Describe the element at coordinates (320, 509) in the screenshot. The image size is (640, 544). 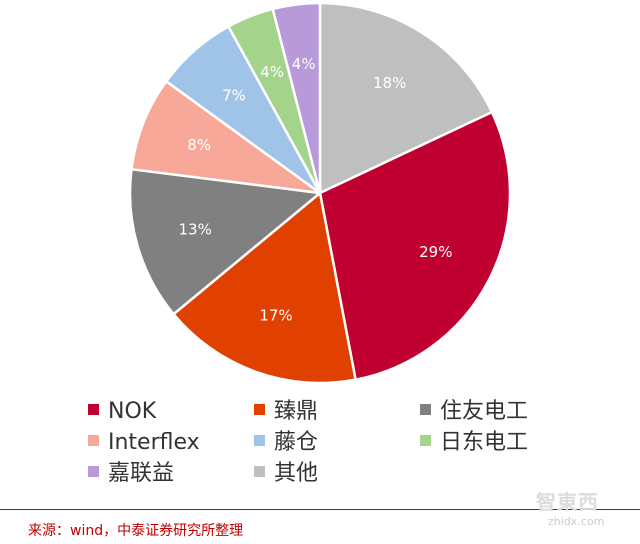
I see `source-divider` at that location.